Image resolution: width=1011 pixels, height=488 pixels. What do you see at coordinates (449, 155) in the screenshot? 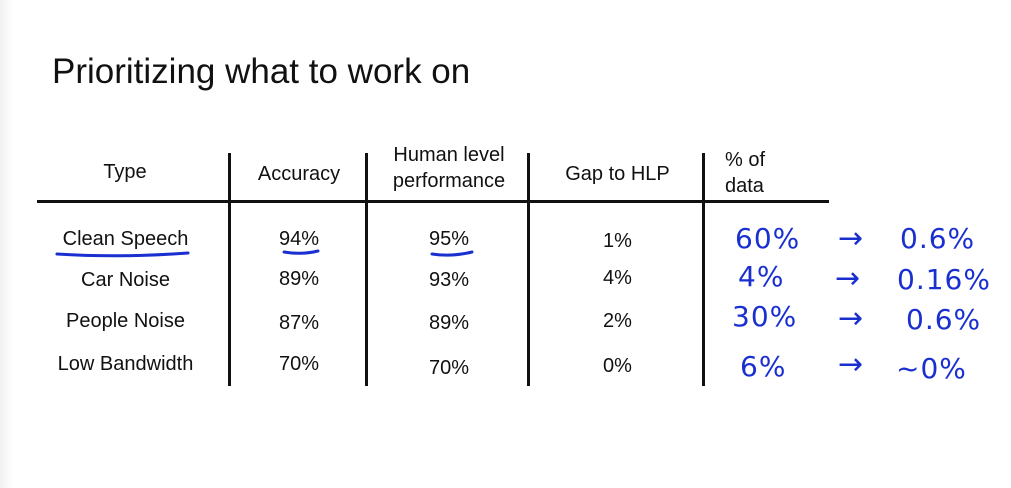
I see `header-hlp-line1: Human level` at bounding box center [449, 155].